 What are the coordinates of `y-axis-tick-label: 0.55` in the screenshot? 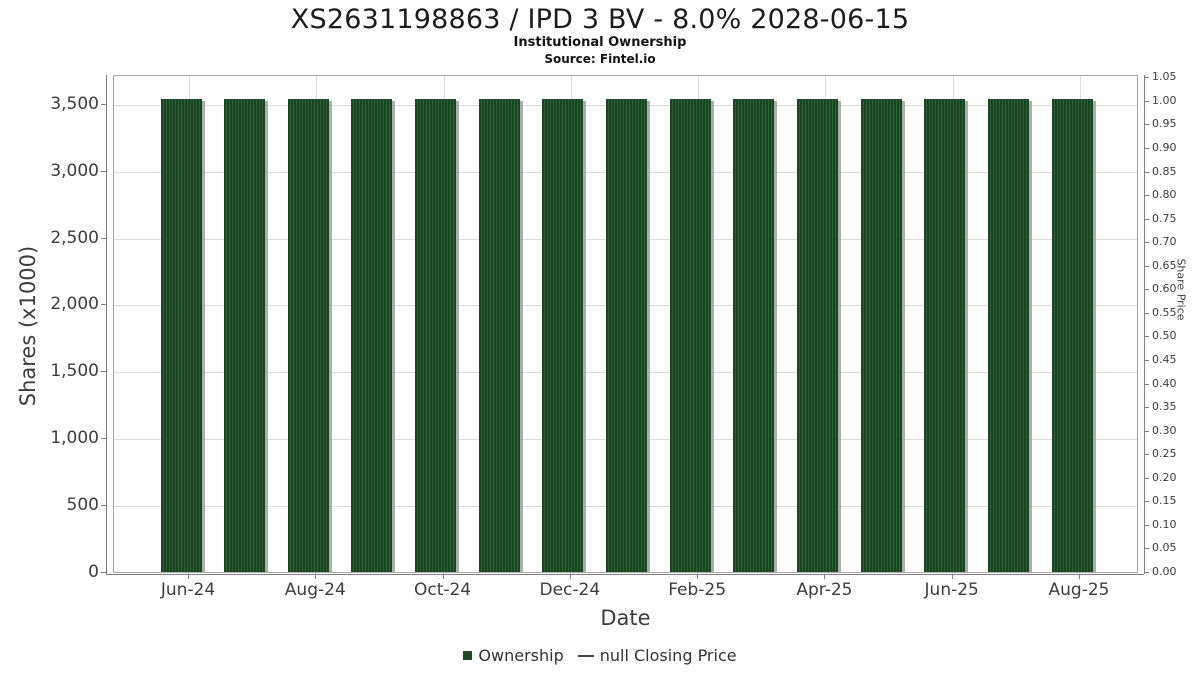 It's located at (1164, 312).